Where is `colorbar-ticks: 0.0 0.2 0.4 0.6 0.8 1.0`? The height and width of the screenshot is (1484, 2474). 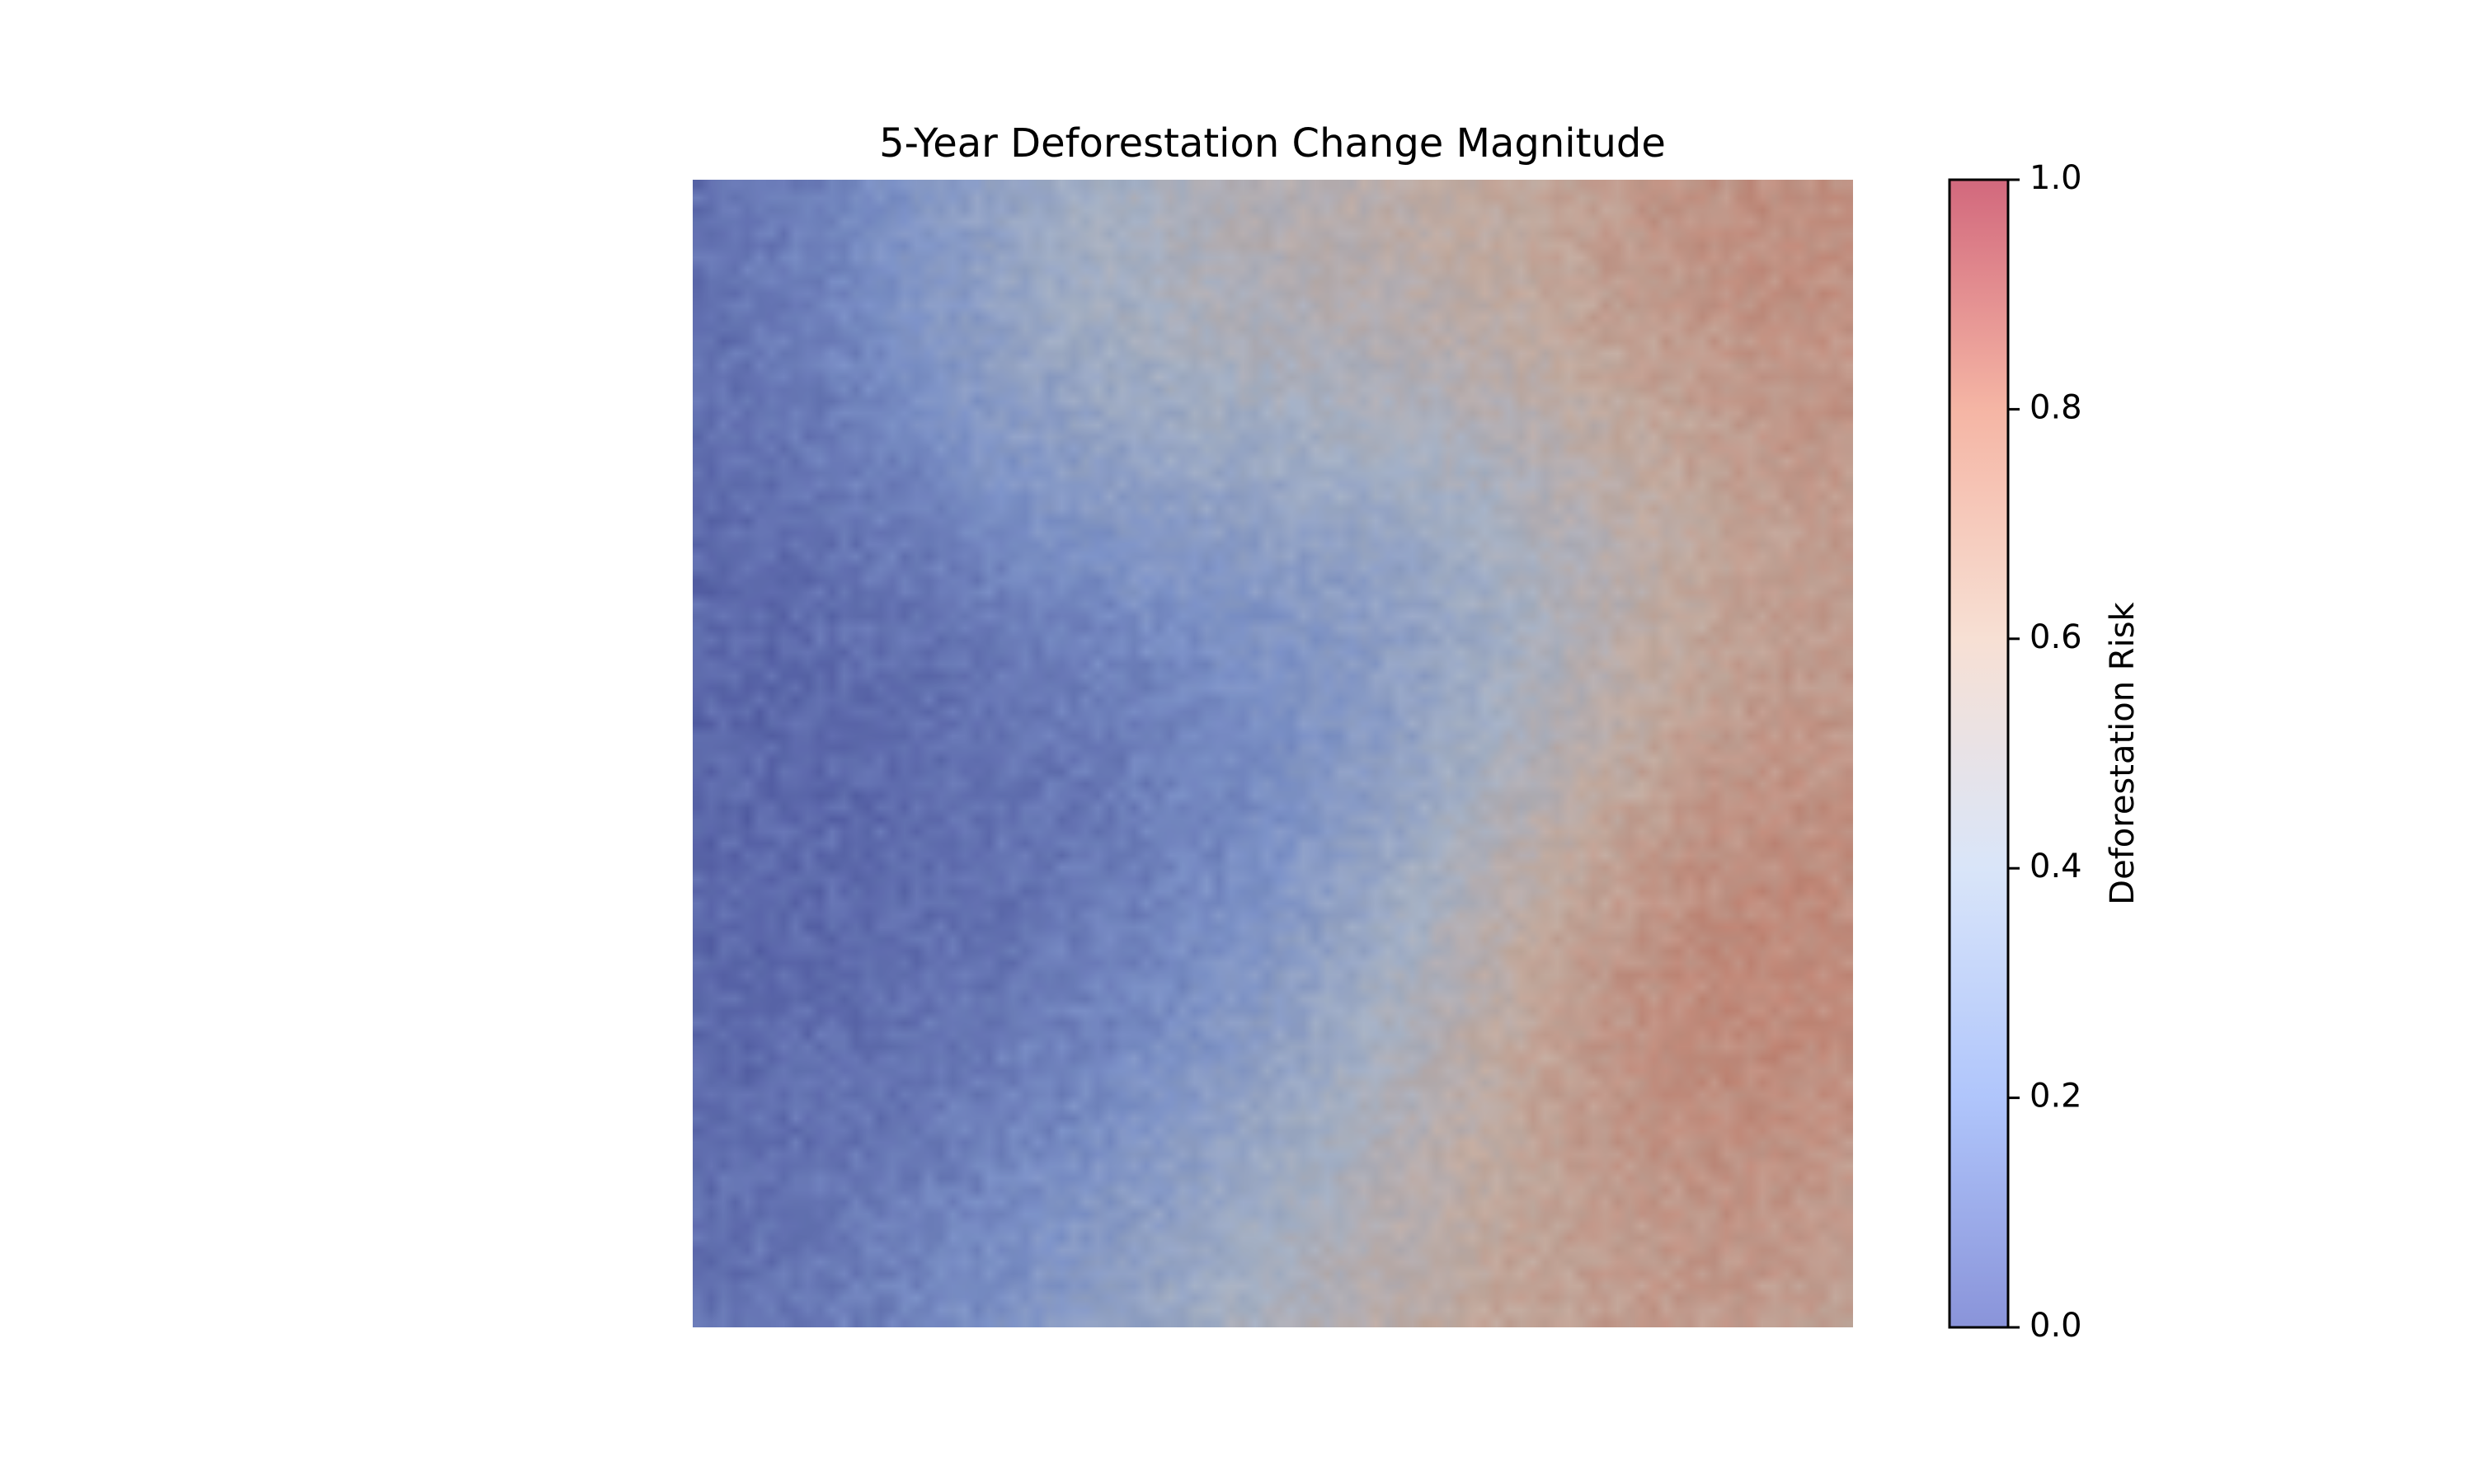
colorbar-ticks: 0.0 0.2 0.4 0.6 0.8 1.0 is located at coordinates (2045, 752).